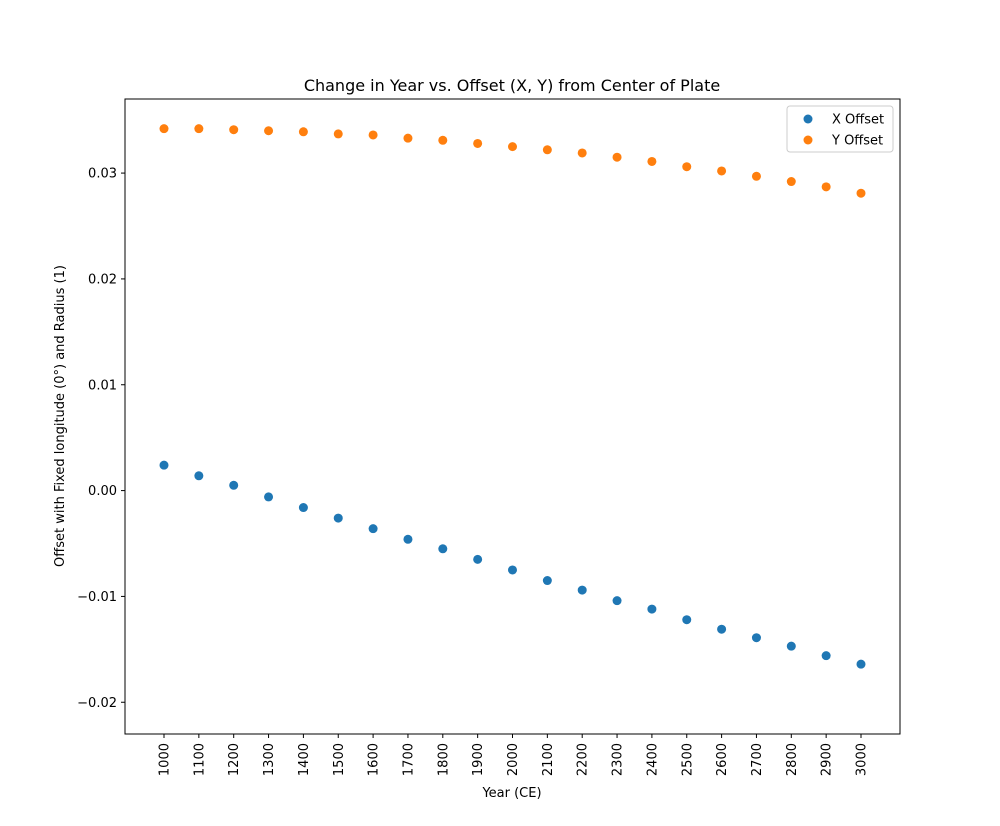  What do you see at coordinates (792, 759) in the screenshot?
I see `x-tick-label: 2800` at bounding box center [792, 759].